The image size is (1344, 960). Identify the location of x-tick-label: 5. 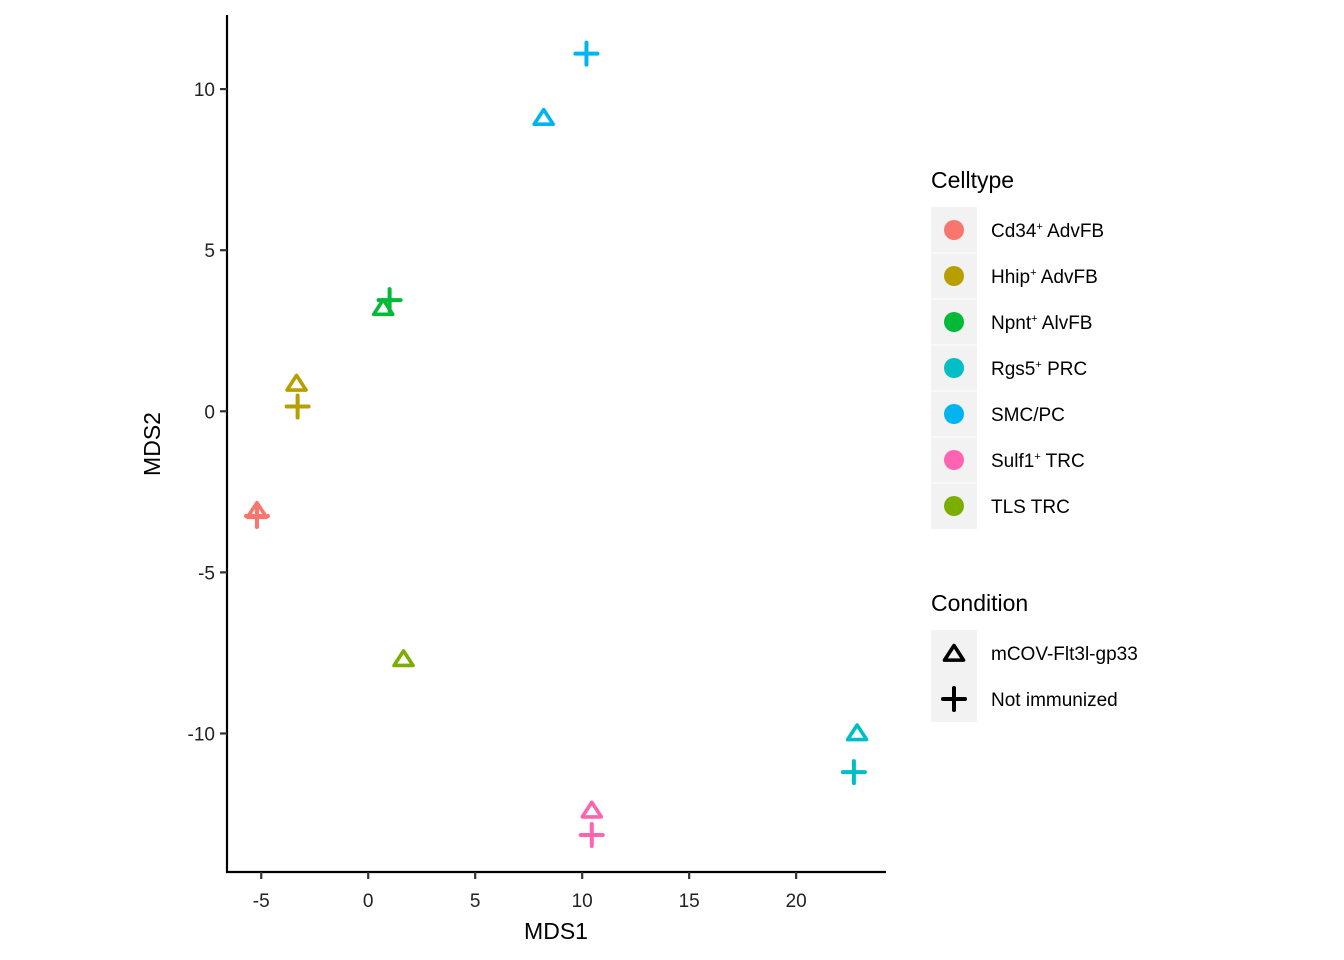
(475, 901).